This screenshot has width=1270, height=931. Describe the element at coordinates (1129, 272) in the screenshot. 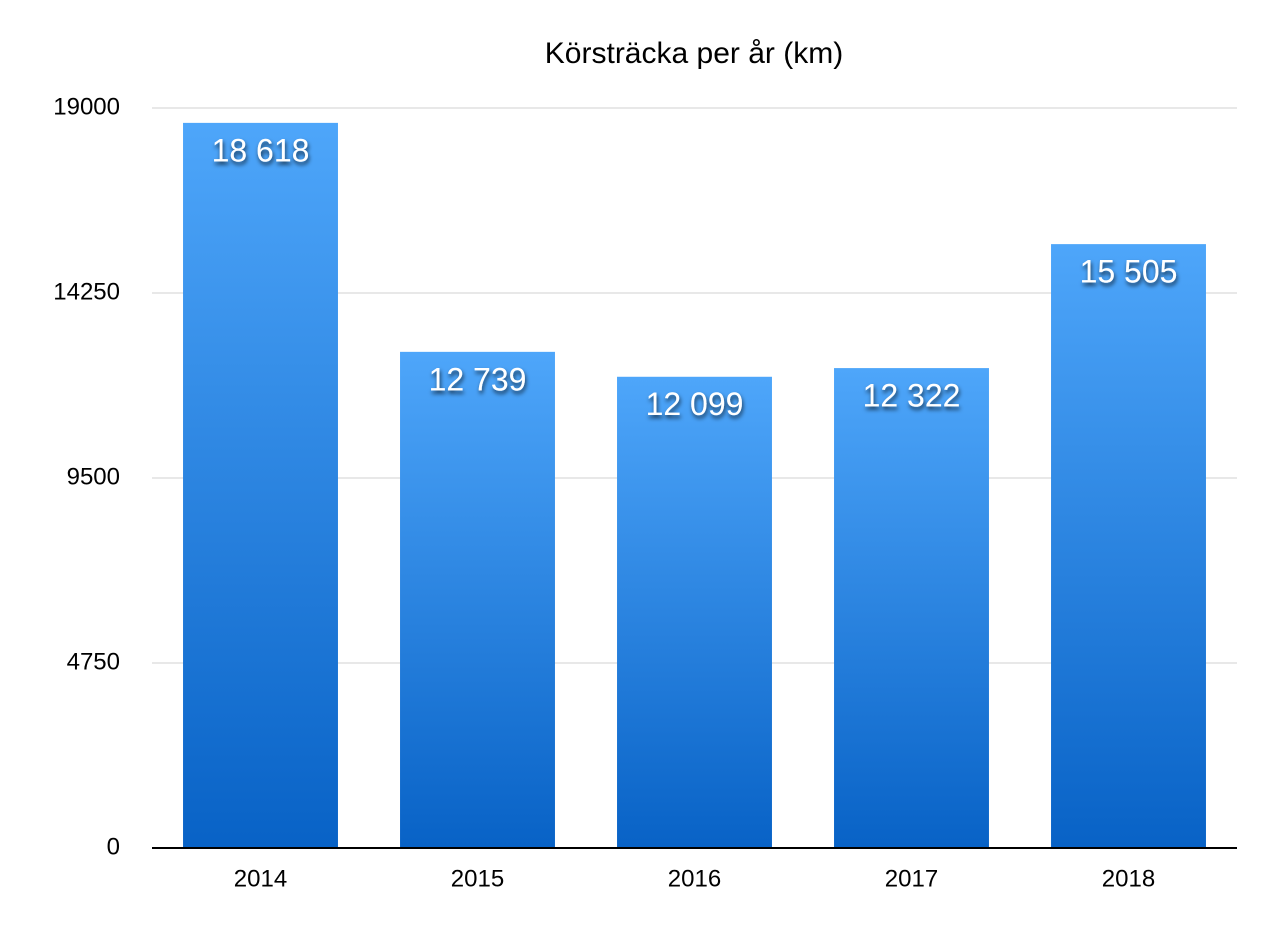

I see `data-label: 15 505` at that location.